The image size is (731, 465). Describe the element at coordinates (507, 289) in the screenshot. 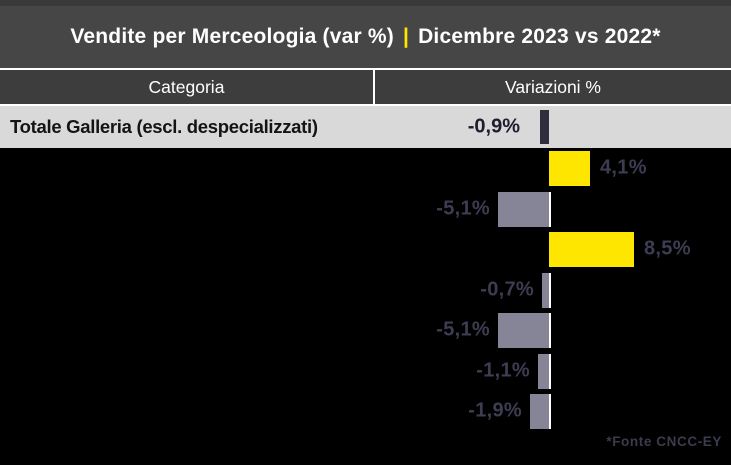

I see `bar-value-label: -0,7%` at that location.